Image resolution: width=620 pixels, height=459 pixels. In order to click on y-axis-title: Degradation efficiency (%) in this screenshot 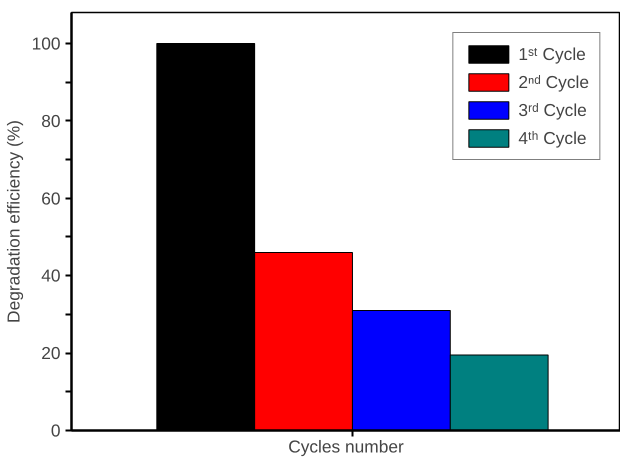, I will do `click(14, 221)`.